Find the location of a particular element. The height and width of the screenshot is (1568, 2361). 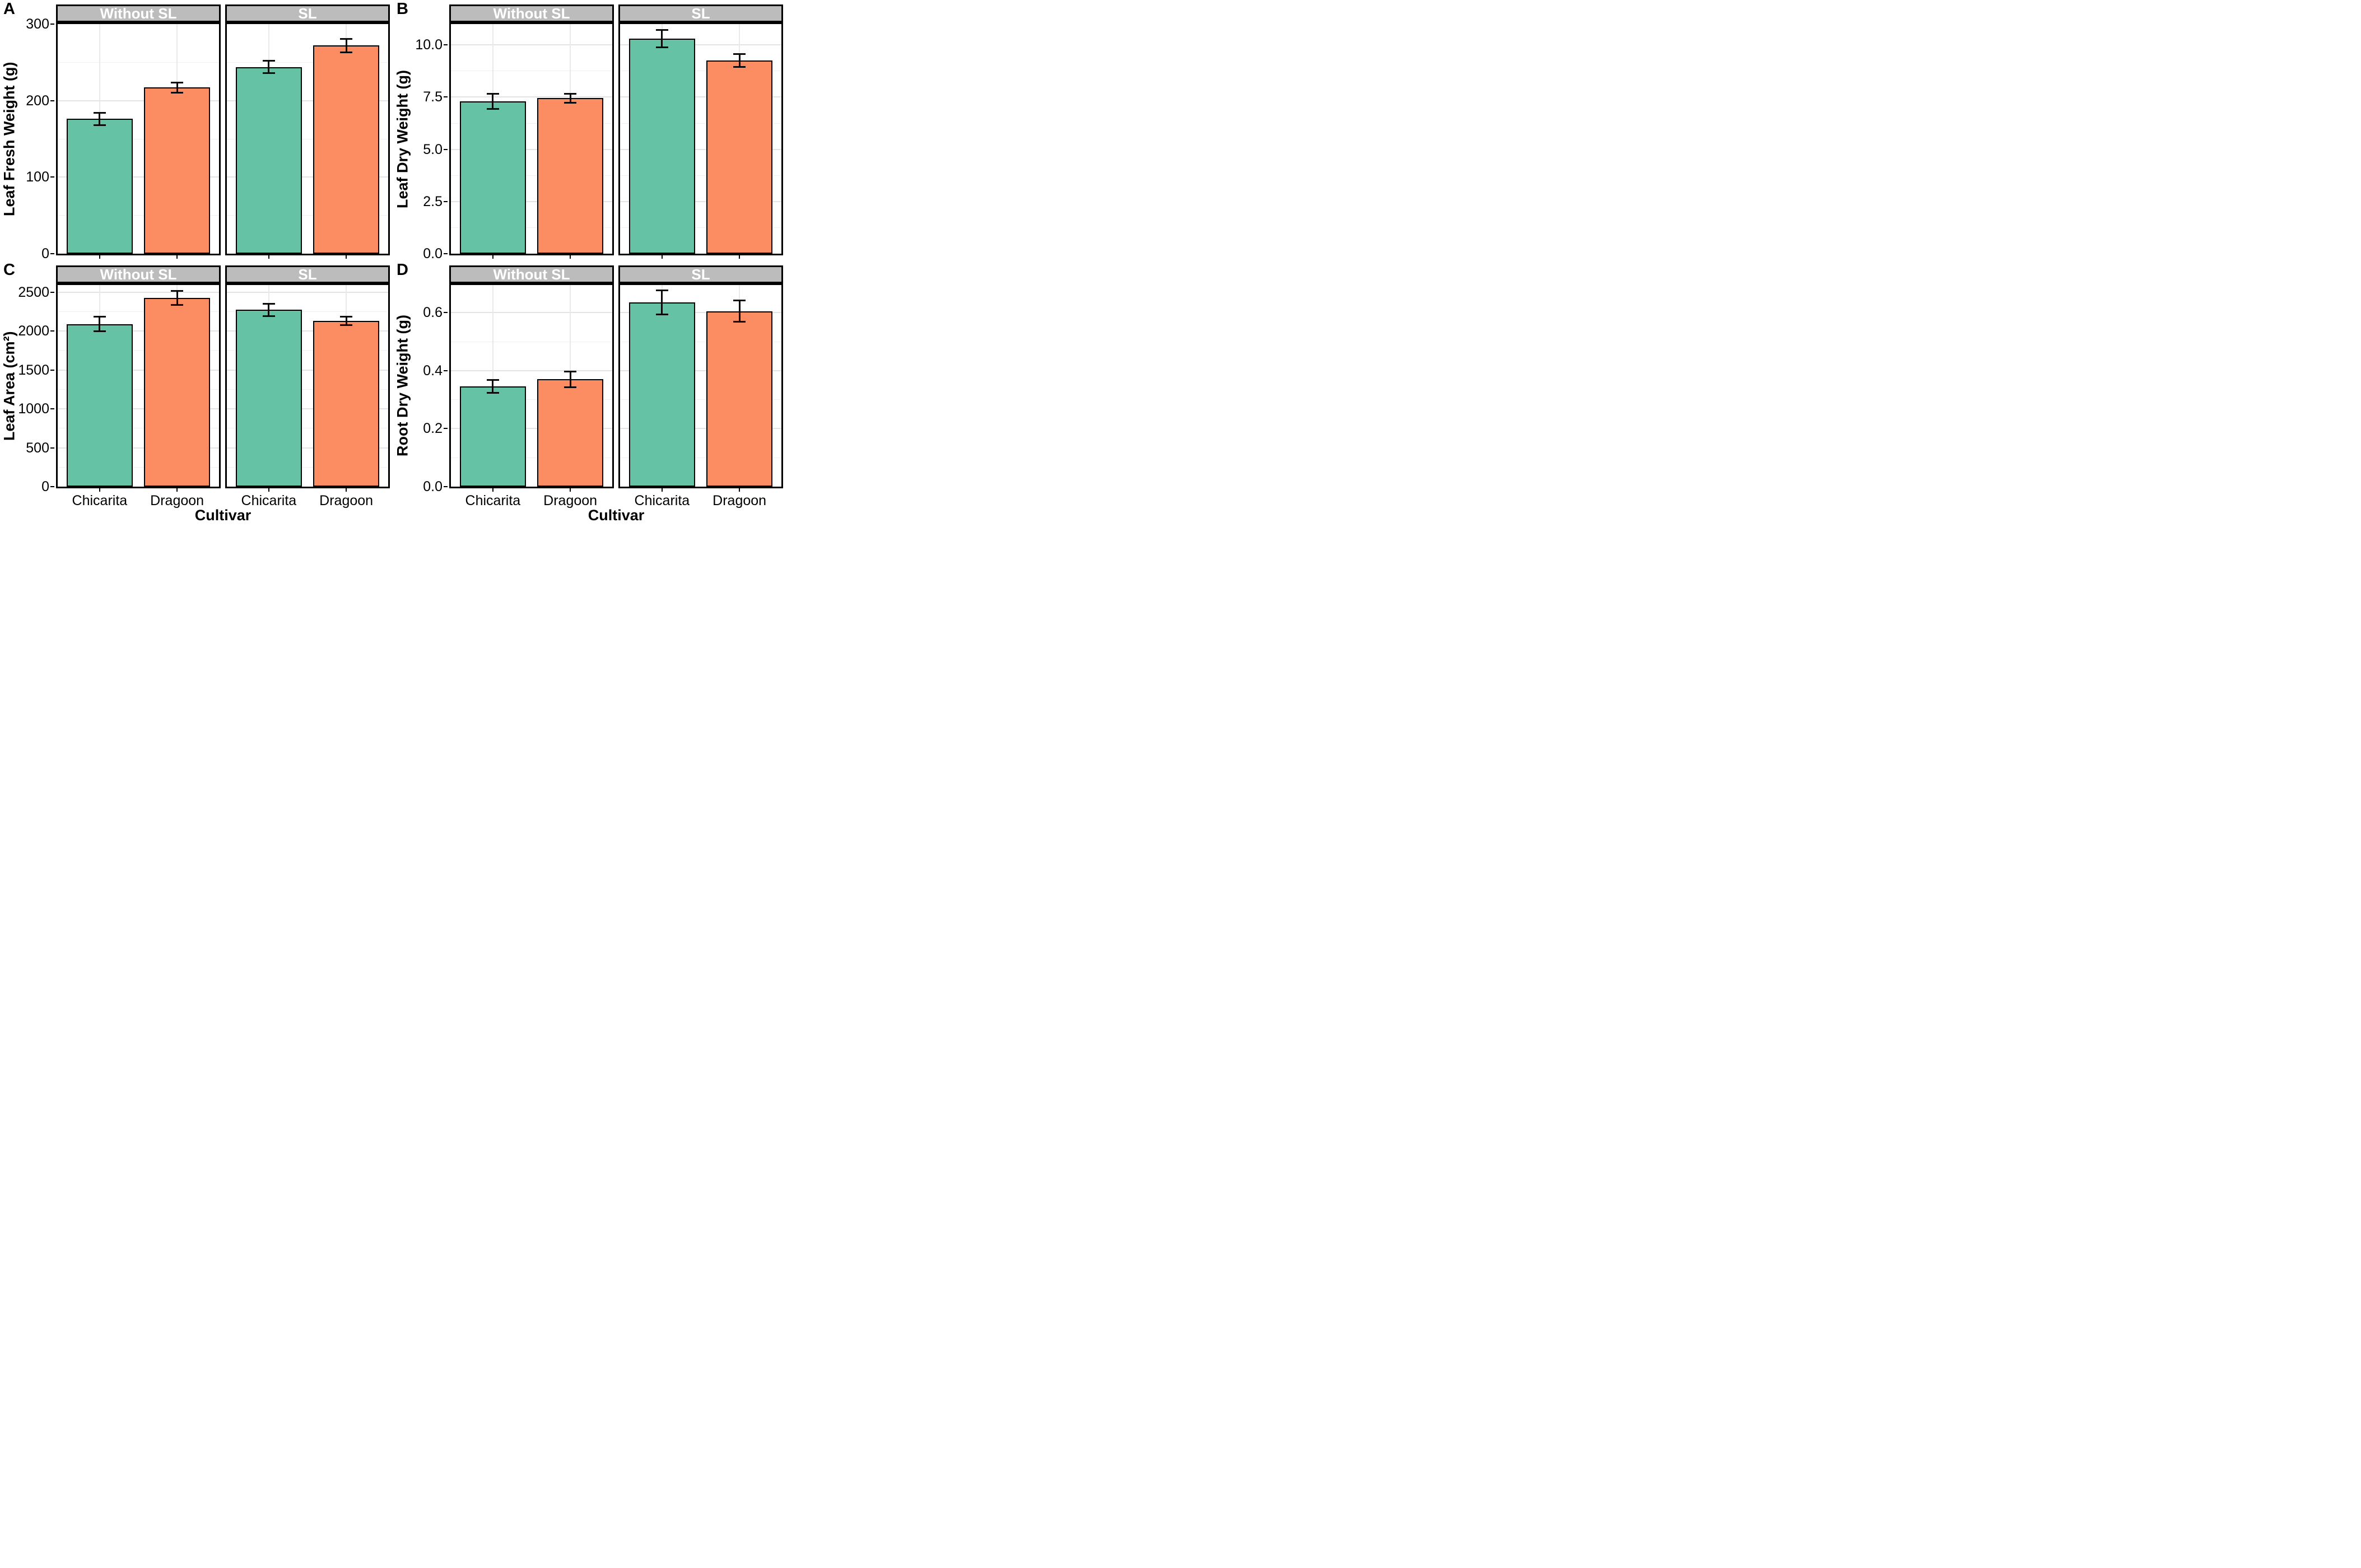

y-tick-label: 0.6 is located at coordinates (433, 313).